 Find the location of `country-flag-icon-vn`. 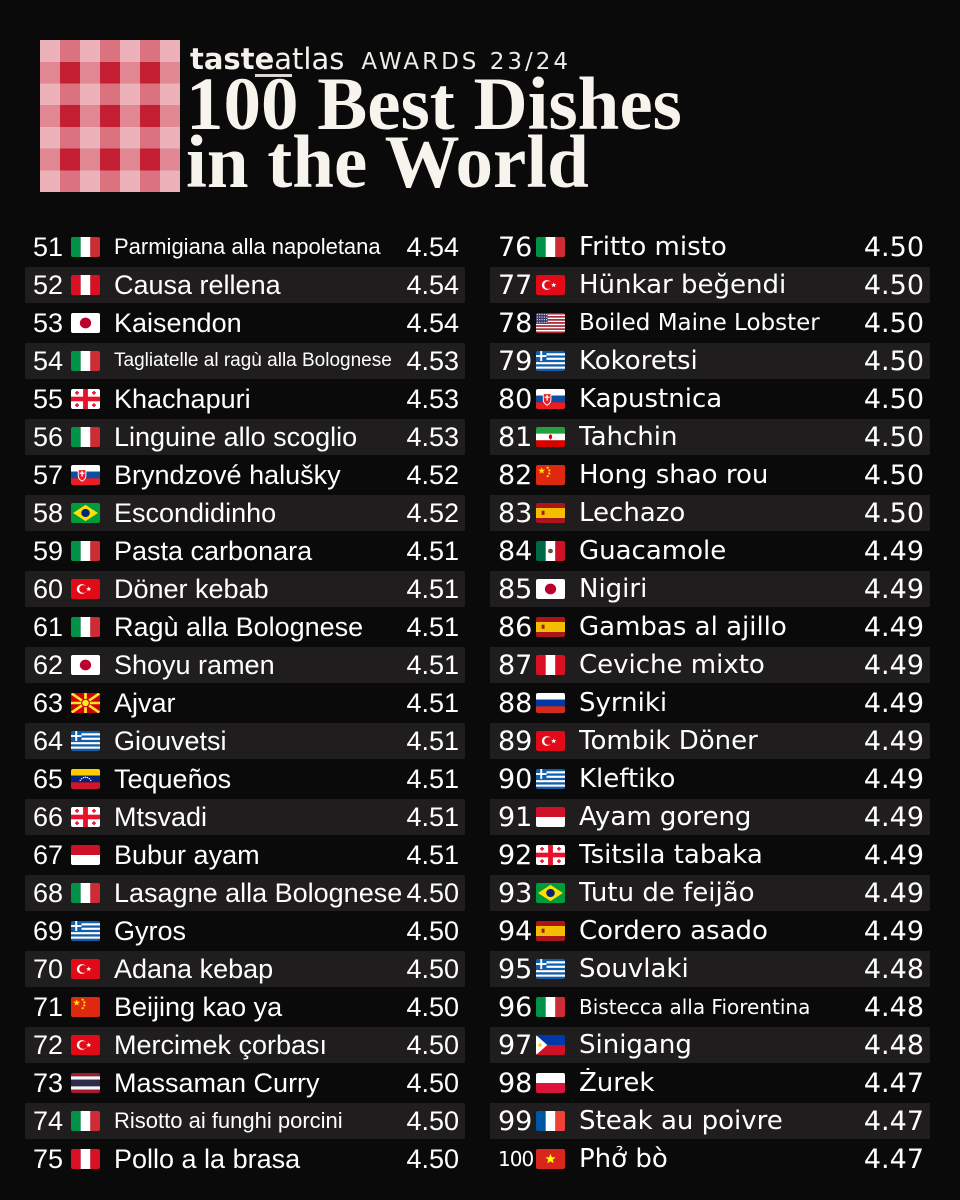

country-flag-icon-vn is located at coordinates (550, 1159).